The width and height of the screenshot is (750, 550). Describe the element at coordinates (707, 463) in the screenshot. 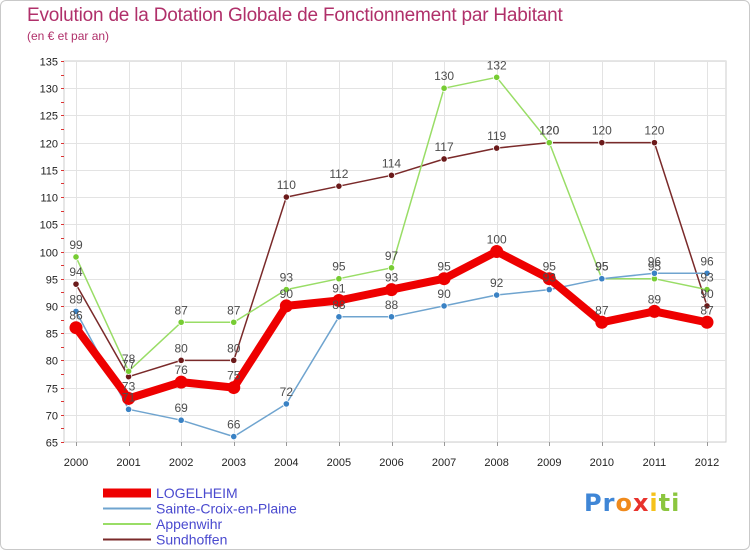

I see `x-tick-label: 2012` at that location.